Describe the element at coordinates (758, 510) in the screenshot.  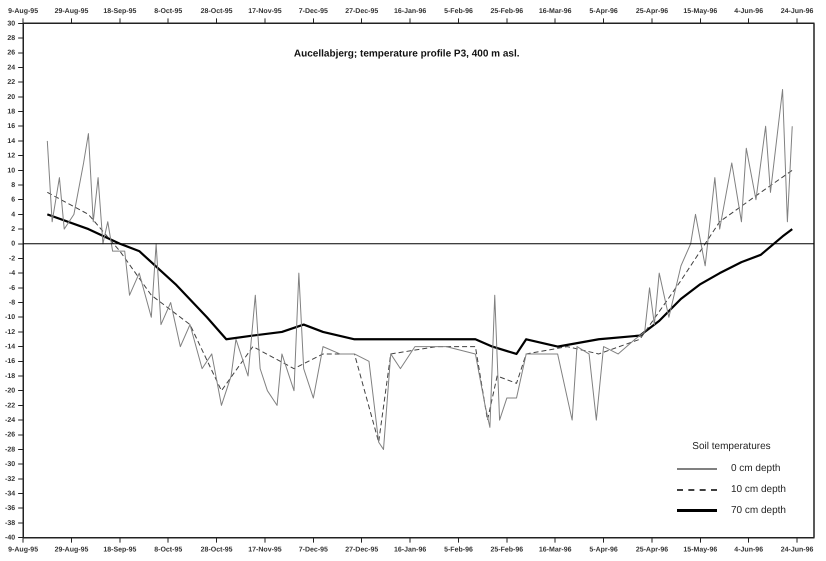
I see `legend-label: 70 cm depth` at that location.